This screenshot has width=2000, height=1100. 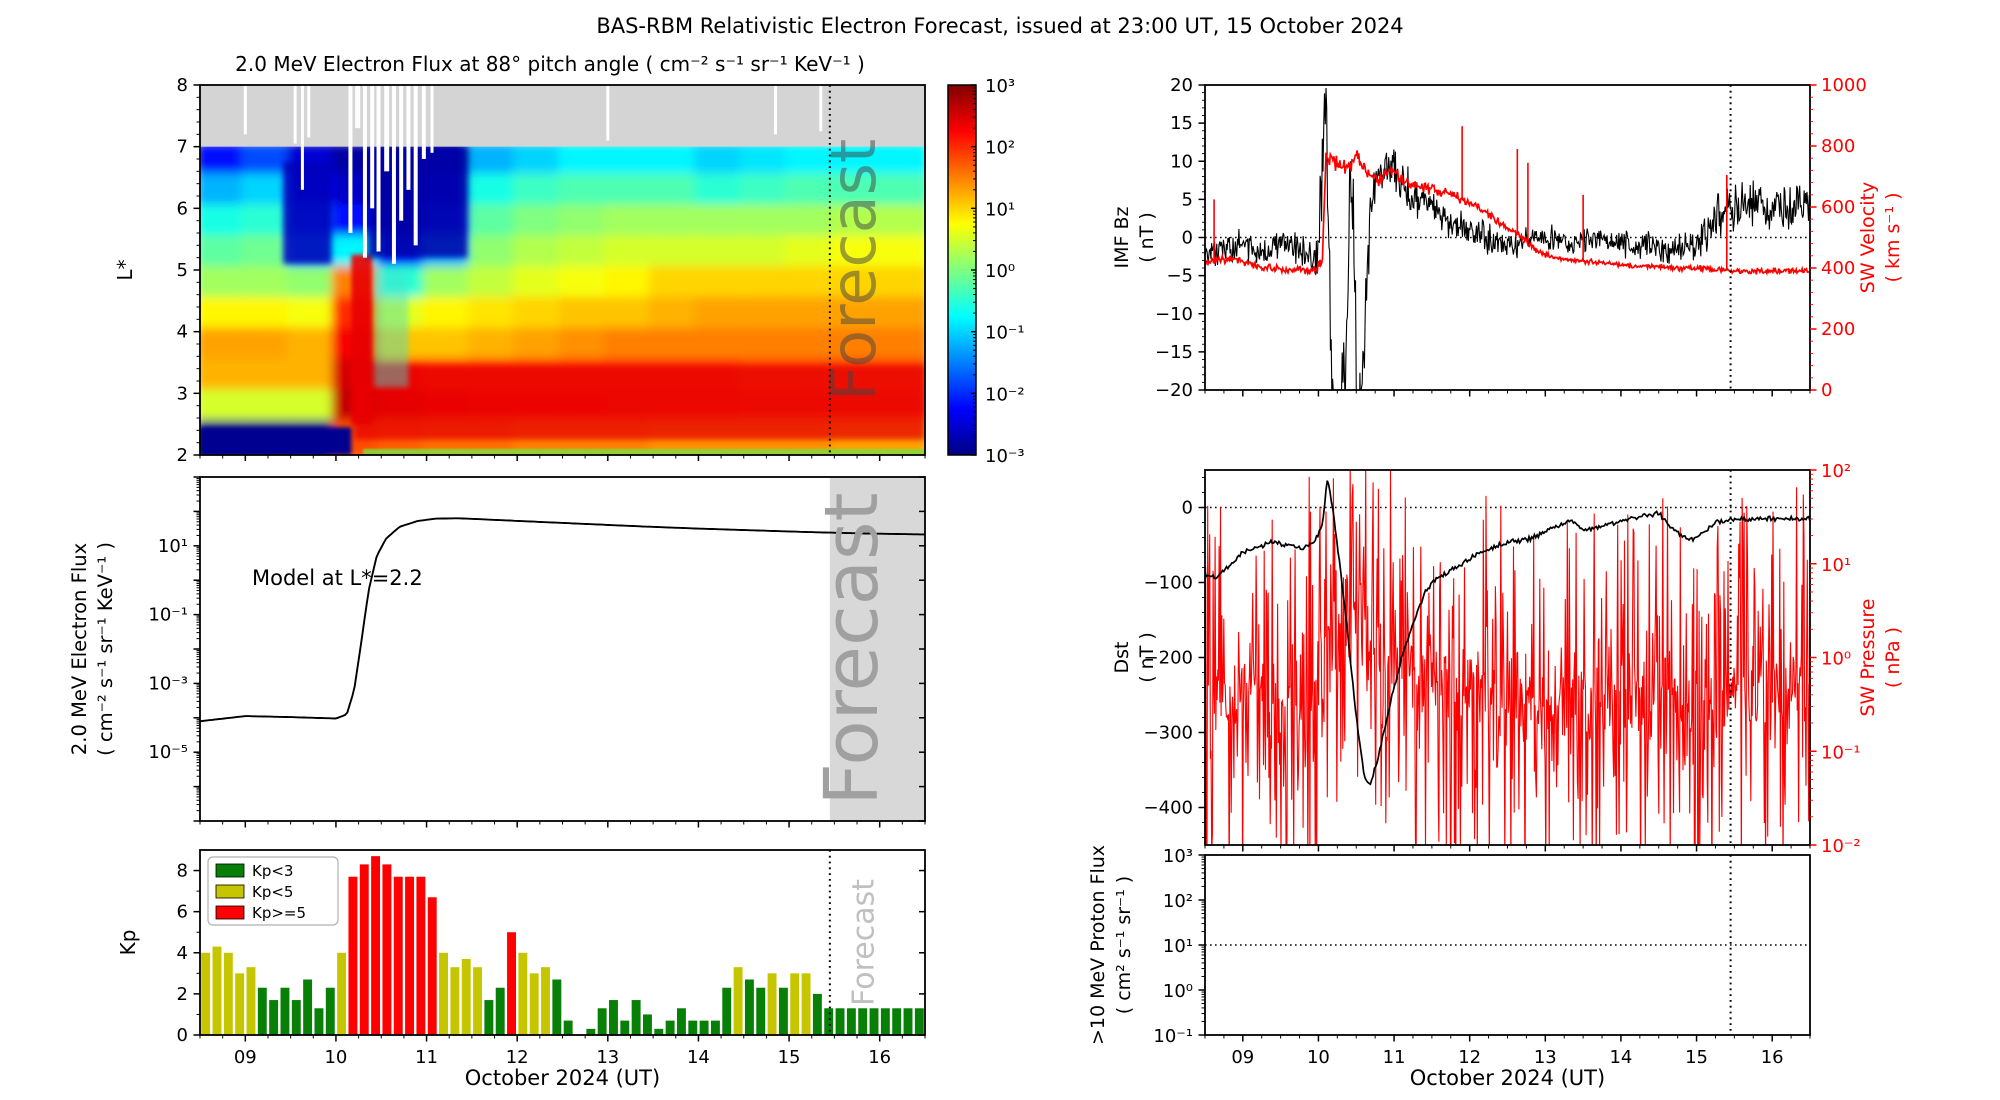 I want to click on flux-ylabel-name: 2.0 MeV Electron Flux, so click(x=79, y=649).